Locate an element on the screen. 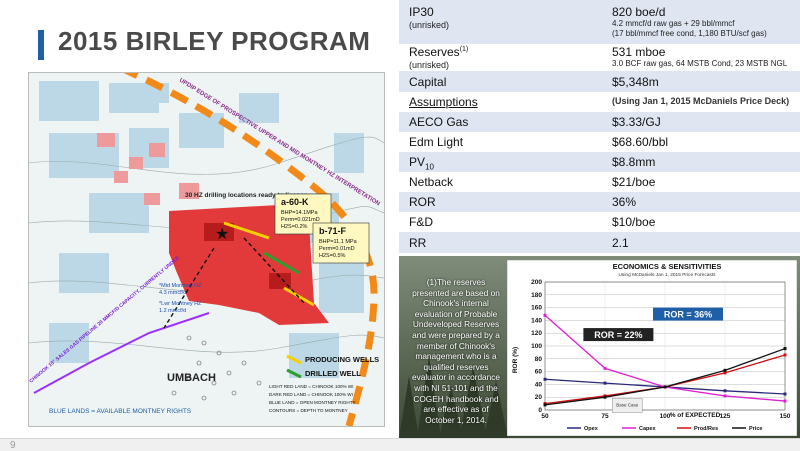 The height and width of the screenshot is (451, 800). chart-background is located at coordinates (652, 348).